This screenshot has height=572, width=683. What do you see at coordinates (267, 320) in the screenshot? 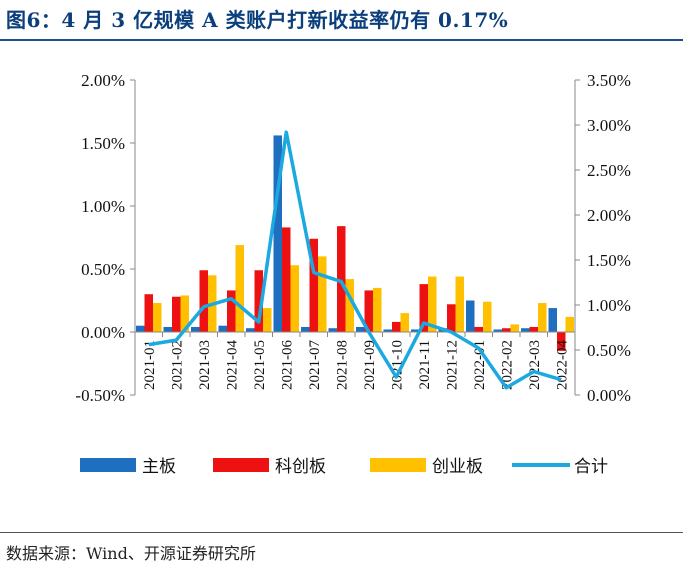
I see `bar-创业板-2021-05` at bounding box center [267, 320].